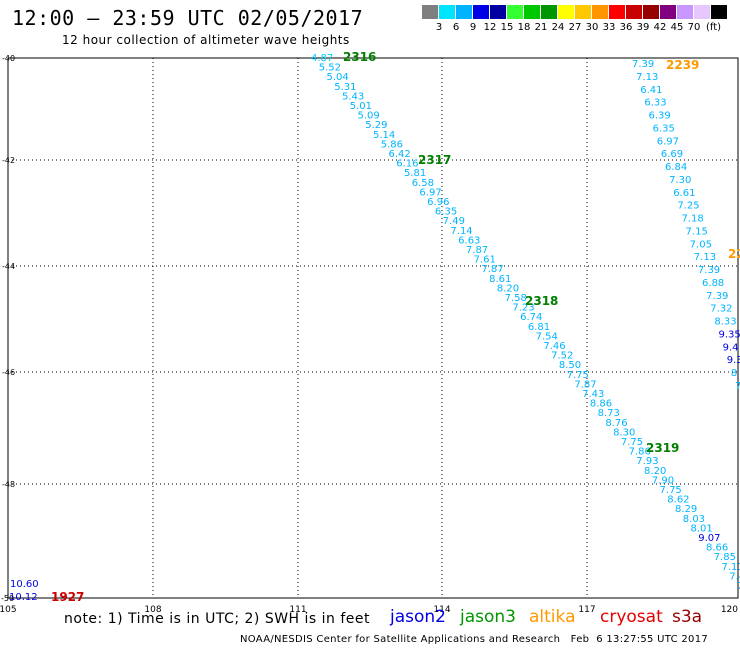 This screenshot has height=650, width=740. I want to click on wave-height-value: 8.03, so click(694, 519).